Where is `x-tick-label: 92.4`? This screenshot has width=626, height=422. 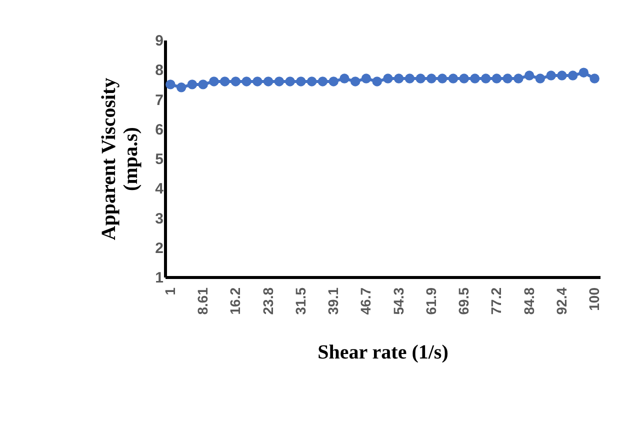
x-tick-label: 92.4 is located at coordinates (561, 301).